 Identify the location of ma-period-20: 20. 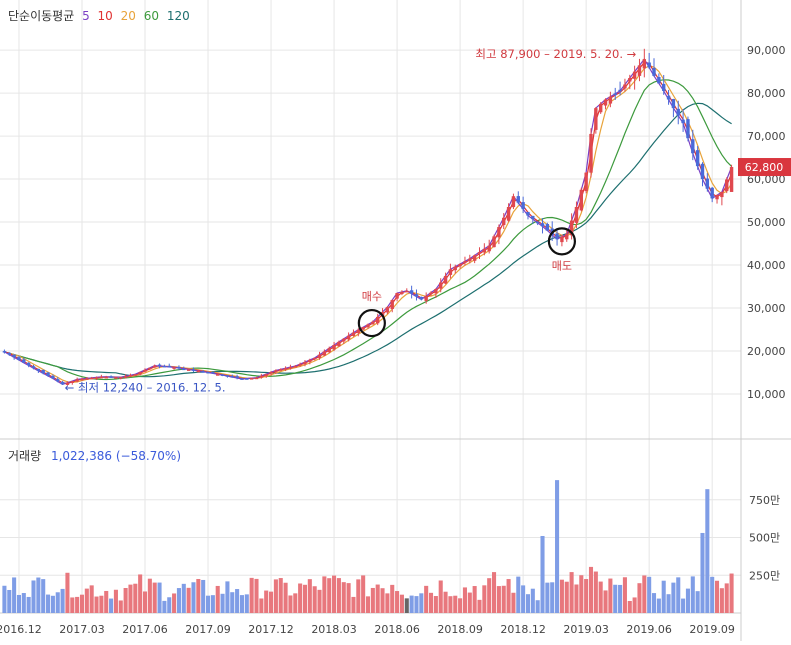
(128, 16).